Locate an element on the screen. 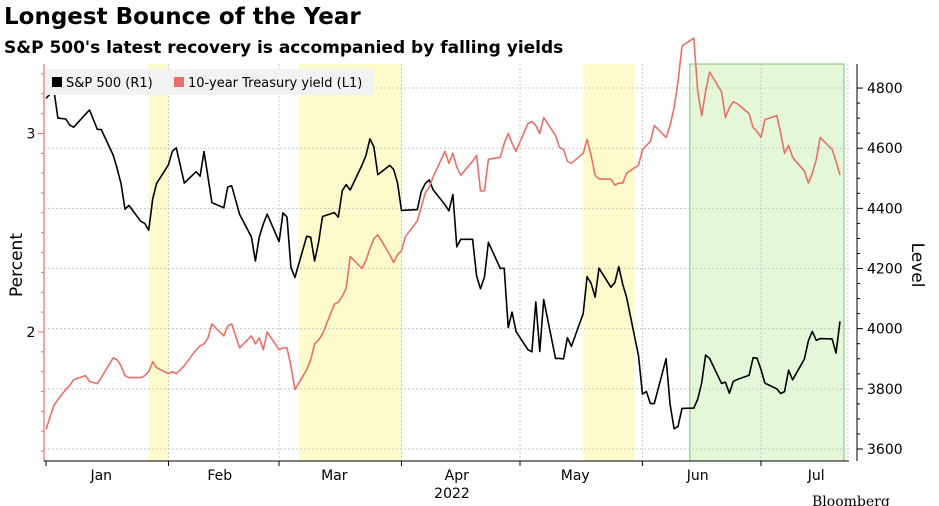 This screenshot has width=939, height=506. source-credit: Bloomberg is located at coordinates (851, 500).